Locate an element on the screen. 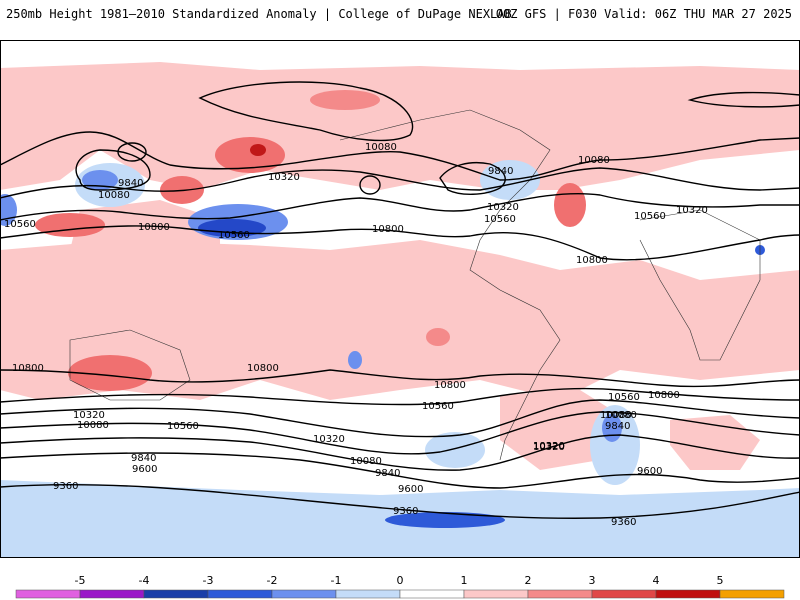 The height and width of the screenshot is (600, 800). colorbar-label: -4 is located at coordinates (144, 580).